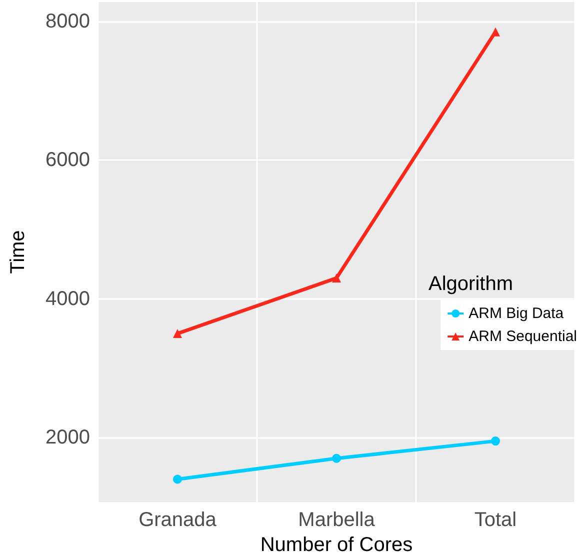  Describe the element at coordinates (495, 520) in the screenshot. I see `x-tick-label: Total` at that location.